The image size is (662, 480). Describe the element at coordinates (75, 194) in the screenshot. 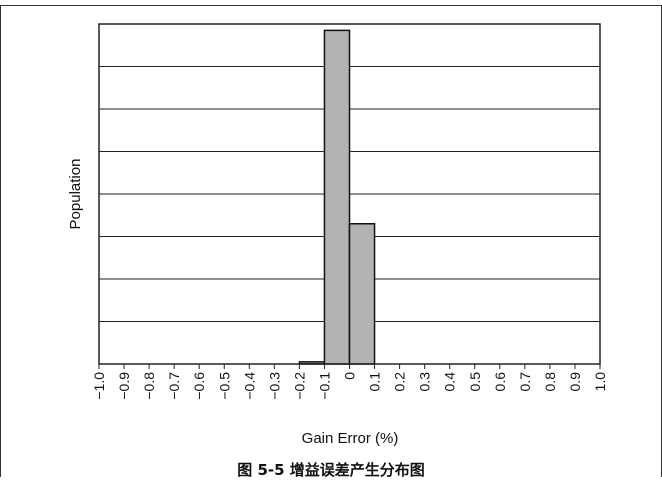

I see `y-axis-label: Population` at that location.